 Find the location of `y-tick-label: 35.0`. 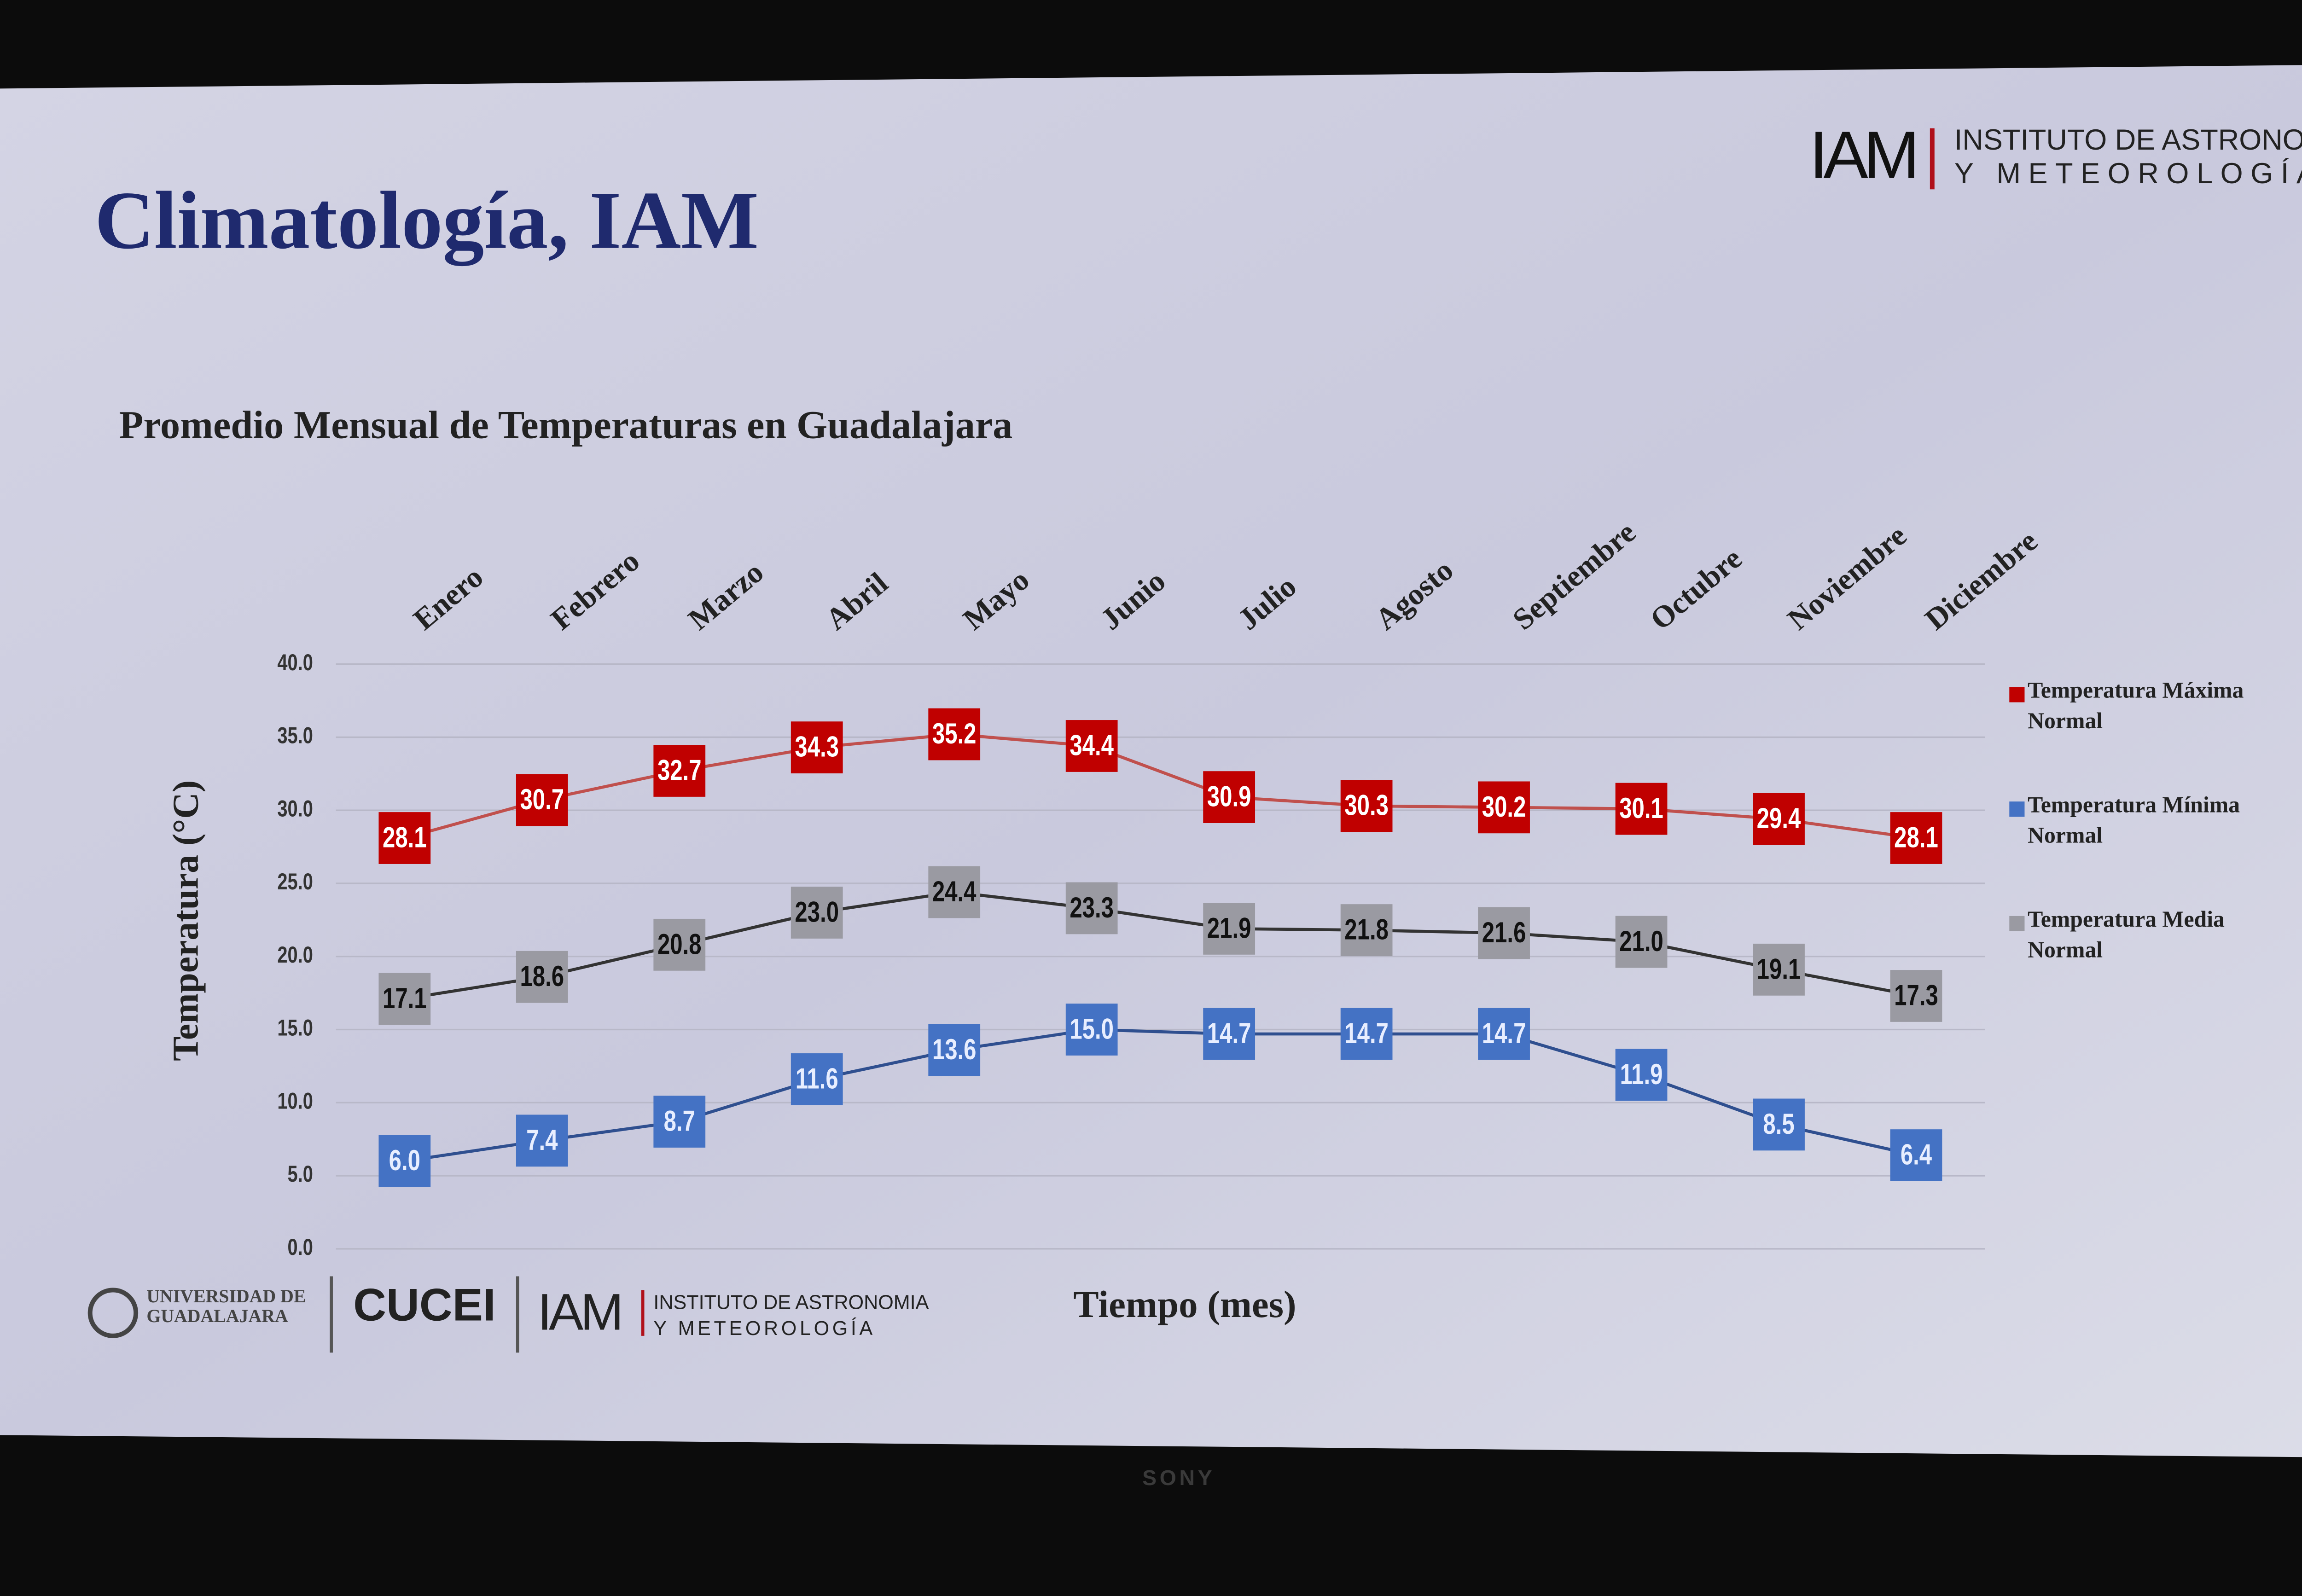

y-tick-label: 35.0 is located at coordinates (295, 735).